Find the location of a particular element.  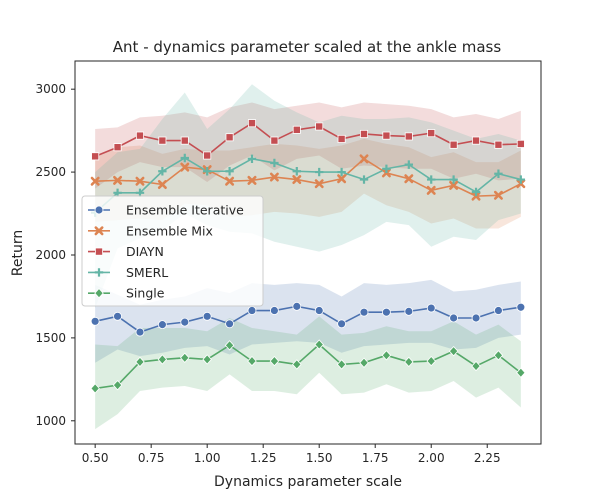

x-tick-label: 1.75 is located at coordinates (375, 458).